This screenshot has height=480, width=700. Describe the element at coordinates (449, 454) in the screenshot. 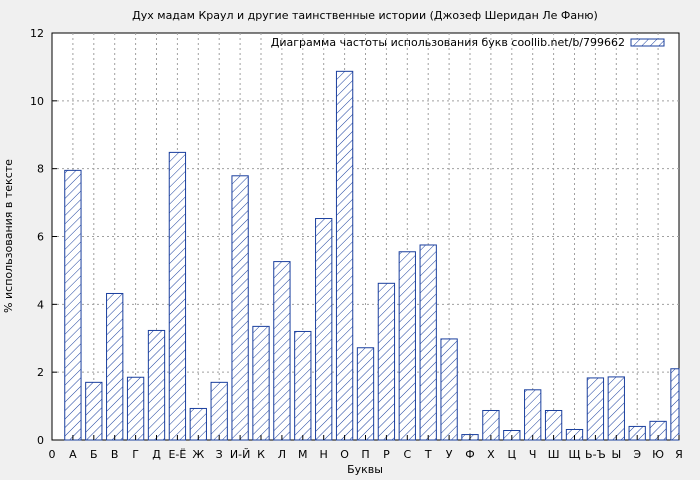

I see `x-tick-label: У` at that location.